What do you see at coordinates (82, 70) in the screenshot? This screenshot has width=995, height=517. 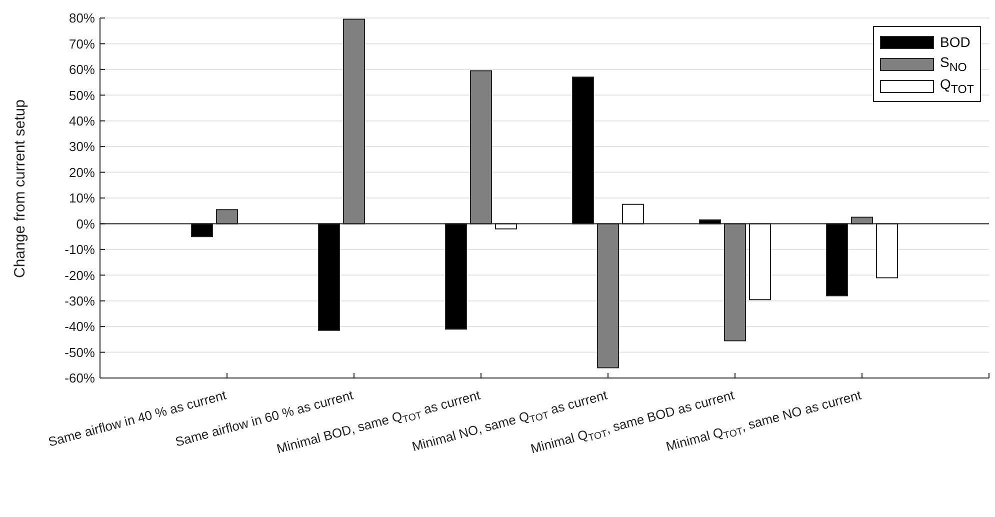 I see `y-tick-label: 60%` at bounding box center [82, 70].